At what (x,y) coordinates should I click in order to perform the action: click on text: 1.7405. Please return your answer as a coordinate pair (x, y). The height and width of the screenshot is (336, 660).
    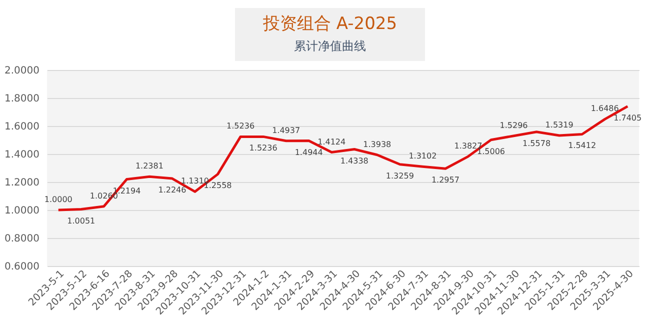
    Looking at the image, I should click on (628, 117).